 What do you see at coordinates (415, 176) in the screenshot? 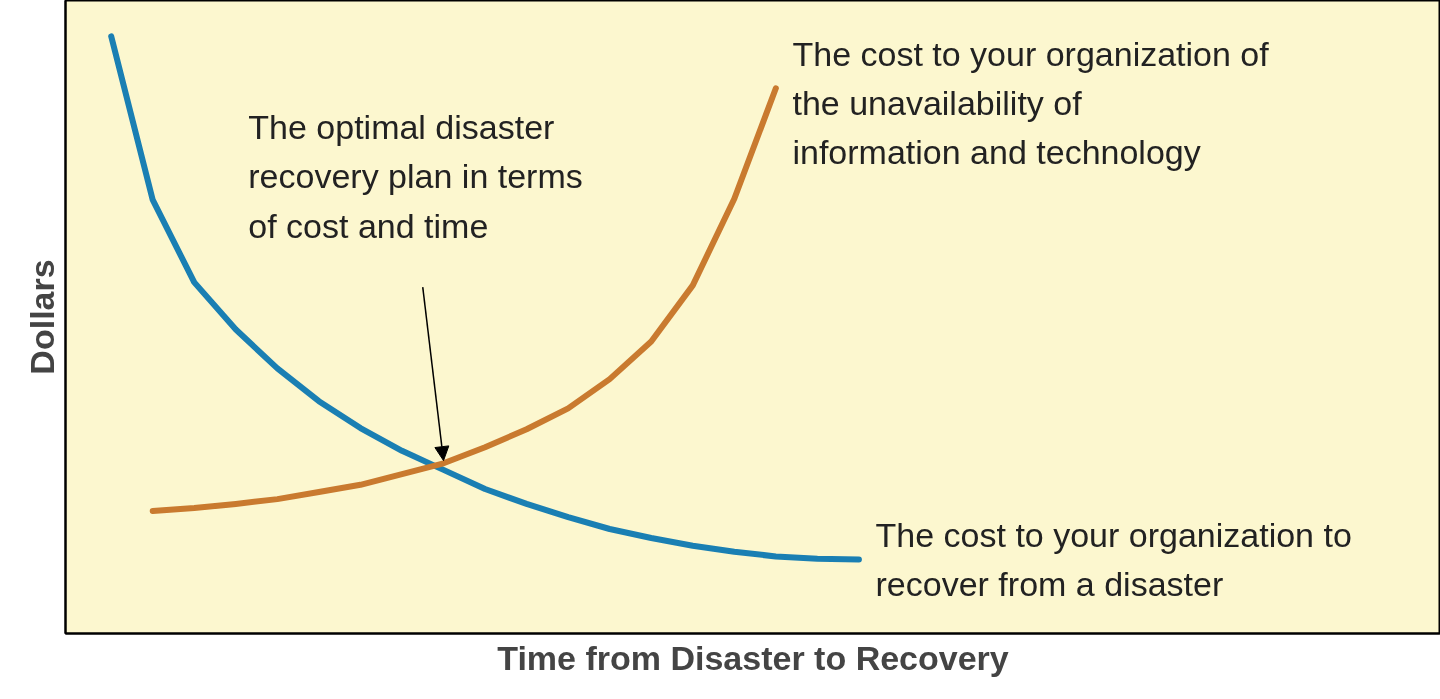
I see `annotation: The optimal disaster recovery plan in terms of cost and time` at bounding box center [415, 176].